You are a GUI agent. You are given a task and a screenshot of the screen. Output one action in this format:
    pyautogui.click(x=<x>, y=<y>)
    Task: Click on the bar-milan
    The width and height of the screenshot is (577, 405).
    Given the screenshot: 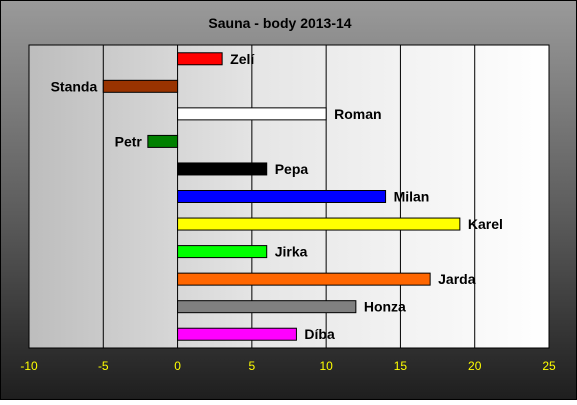 What is the action you would take?
    pyautogui.click(x=282, y=196)
    